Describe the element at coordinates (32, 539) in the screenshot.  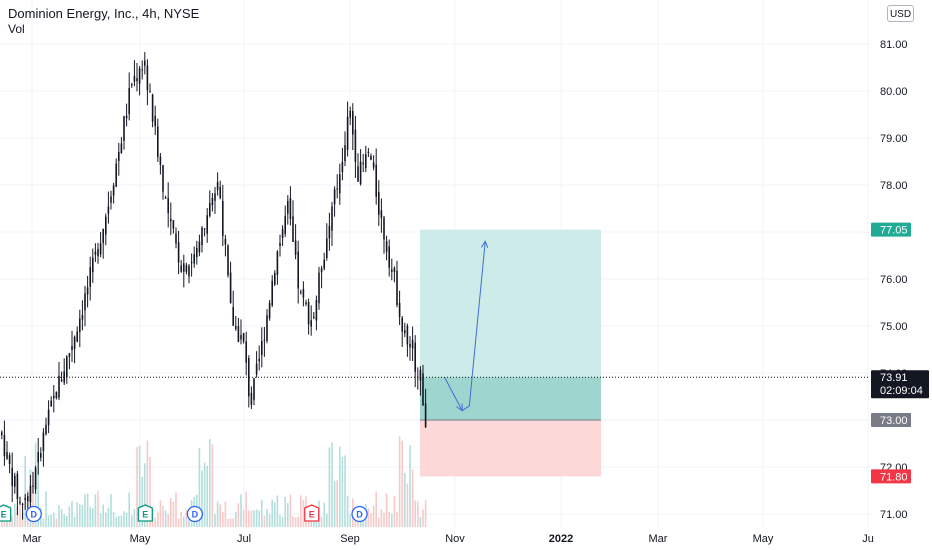
I see `time-tick-label: Mar` at that location.